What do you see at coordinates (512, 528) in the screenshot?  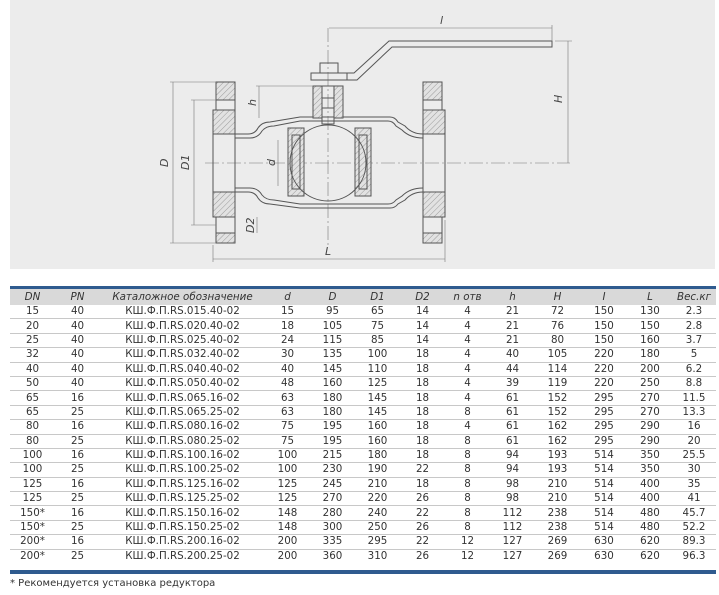 I see `table-cell: 112` at bounding box center [512, 528].